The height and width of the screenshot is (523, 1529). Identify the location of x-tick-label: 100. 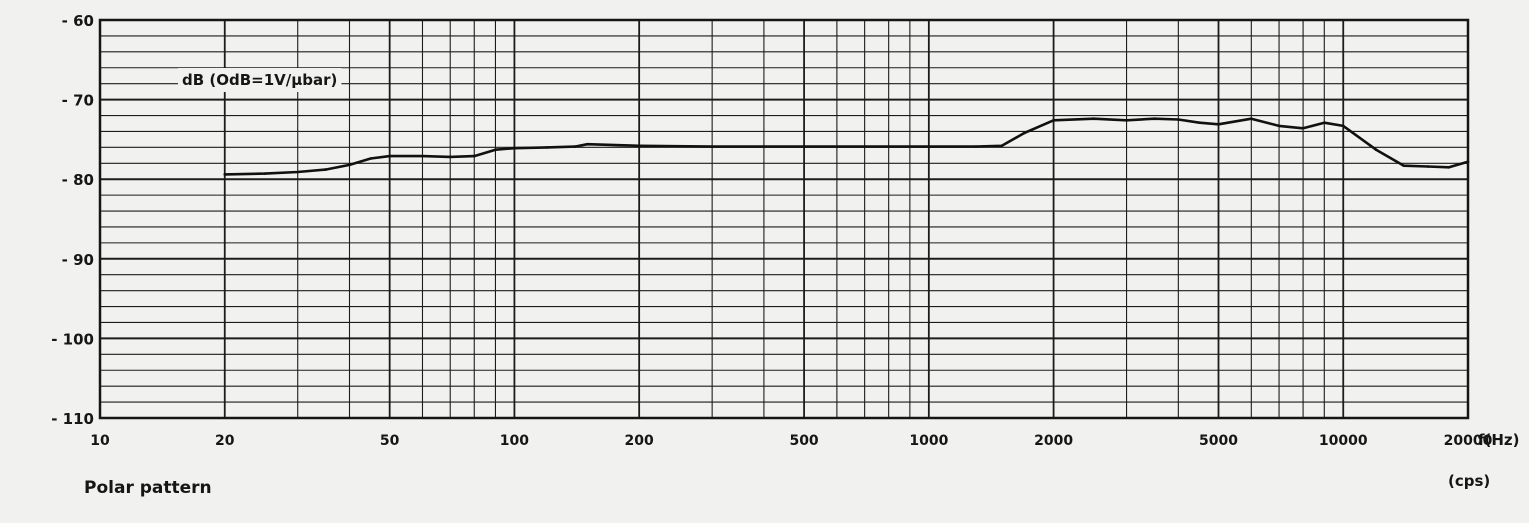
(514, 441).